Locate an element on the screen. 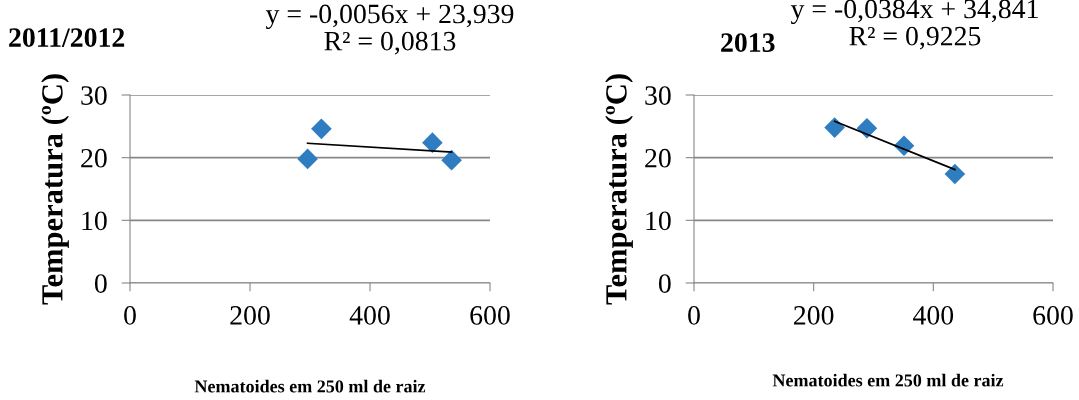 The width and height of the screenshot is (1079, 400). text: y = -0,0384x + 34,841 is located at coordinates (914, 12).